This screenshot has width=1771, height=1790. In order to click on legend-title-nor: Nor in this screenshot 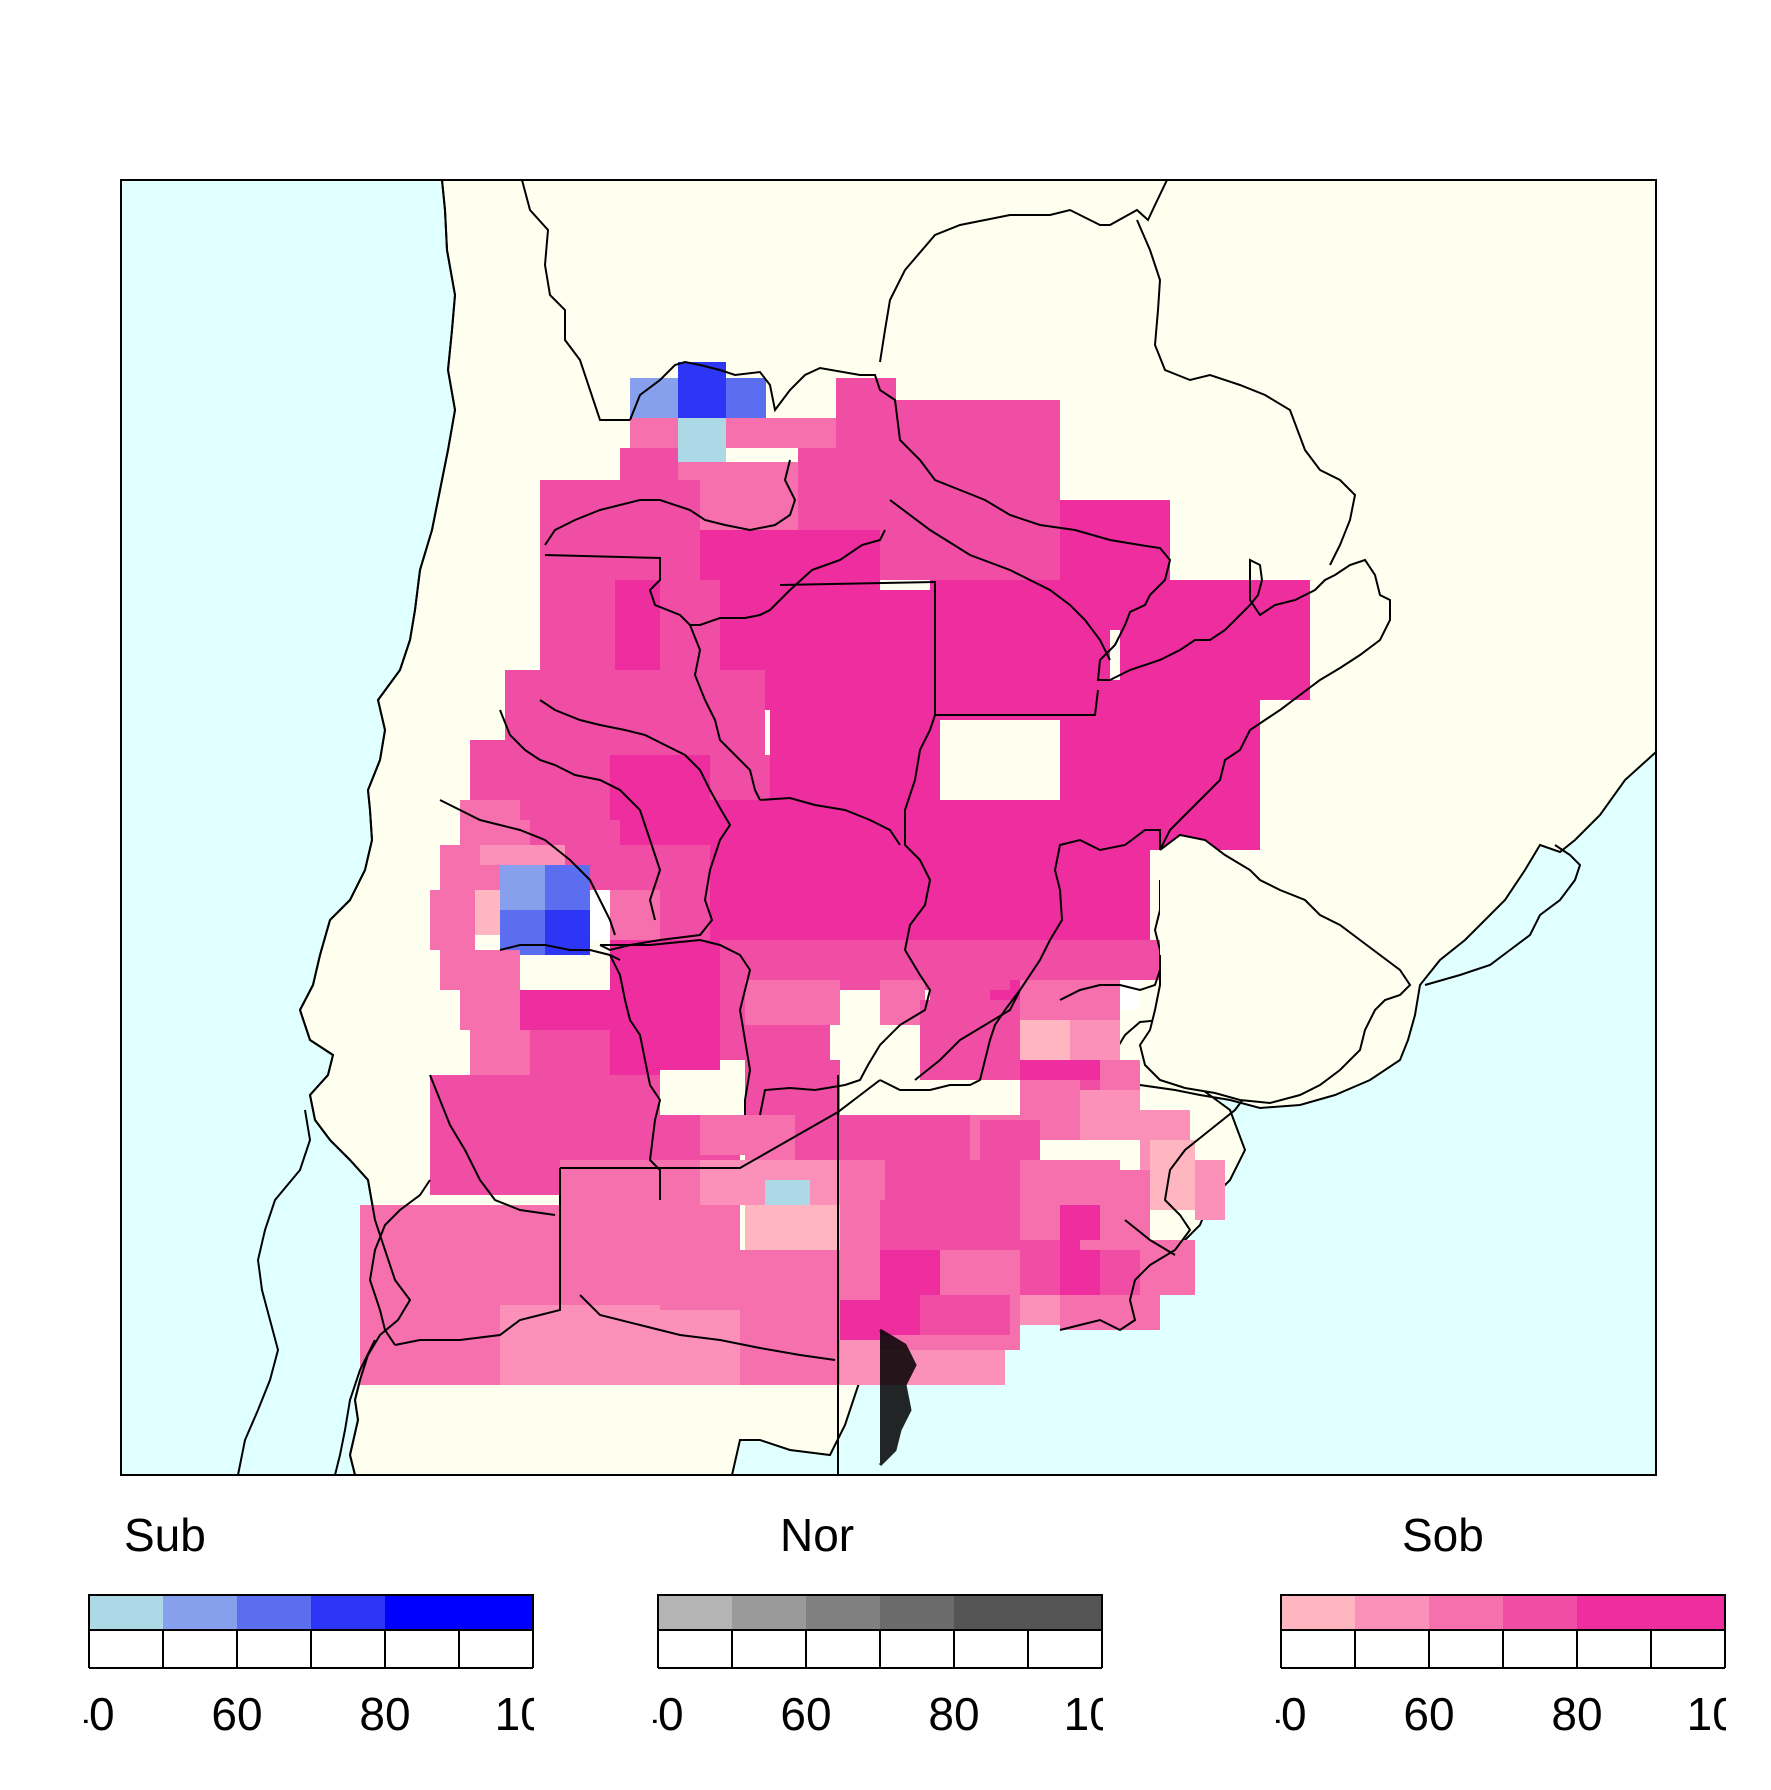, I will do `click(817, 1535)`.